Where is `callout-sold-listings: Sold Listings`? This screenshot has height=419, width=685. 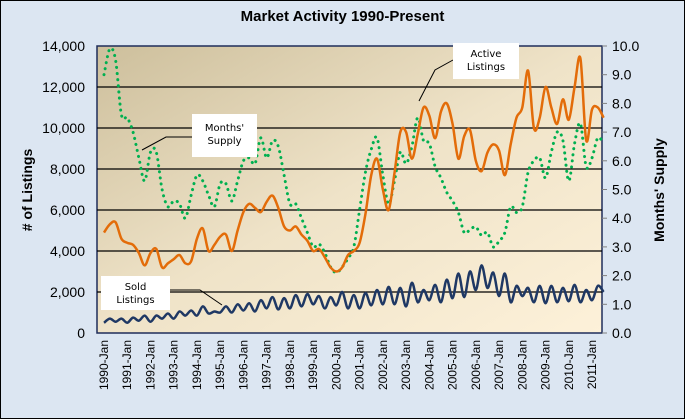
callout-sold-listings: Sold Listings is located at coordinates (162, 293).